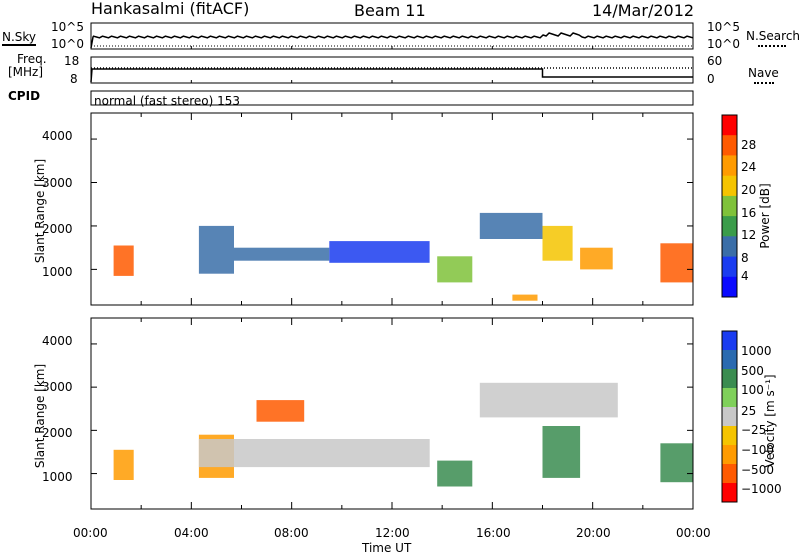  What do you see at coordinates (392, 40) in the screenshot?
I see `nsky-series` at bounding box center [392, 40].